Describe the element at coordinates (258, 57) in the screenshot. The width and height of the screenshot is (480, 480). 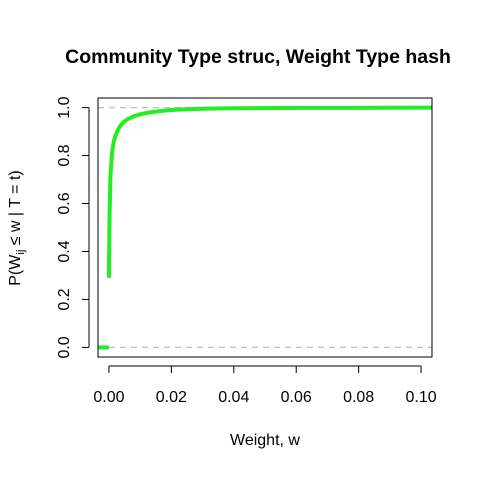
I see `chart-title: Community Type struc, Weight Type hash` at that location.